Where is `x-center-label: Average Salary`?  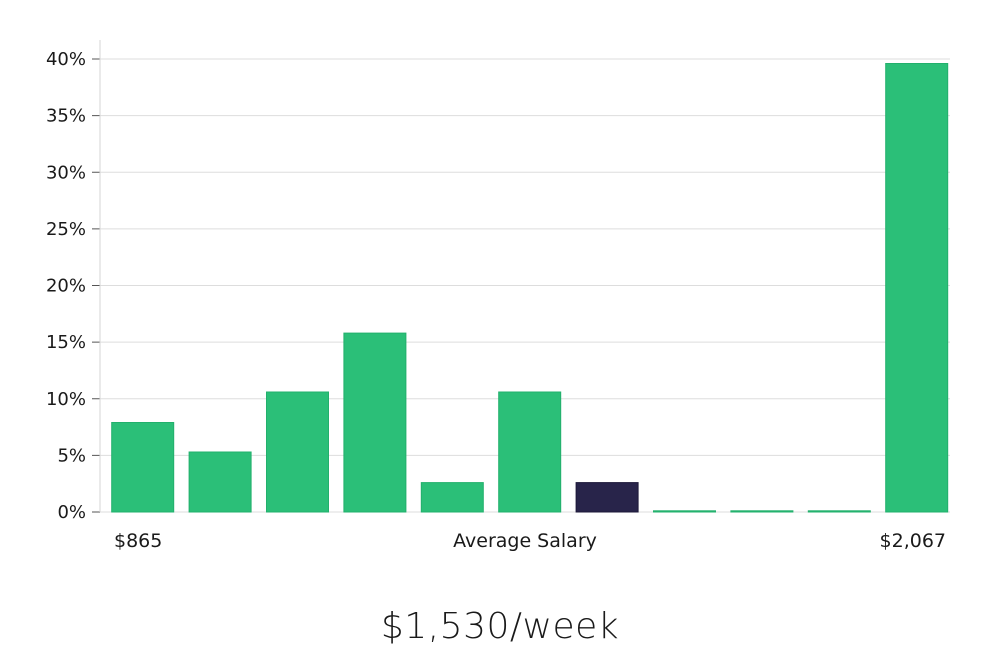
x-center-label: Average Salary is located at coordinates (525, 541).